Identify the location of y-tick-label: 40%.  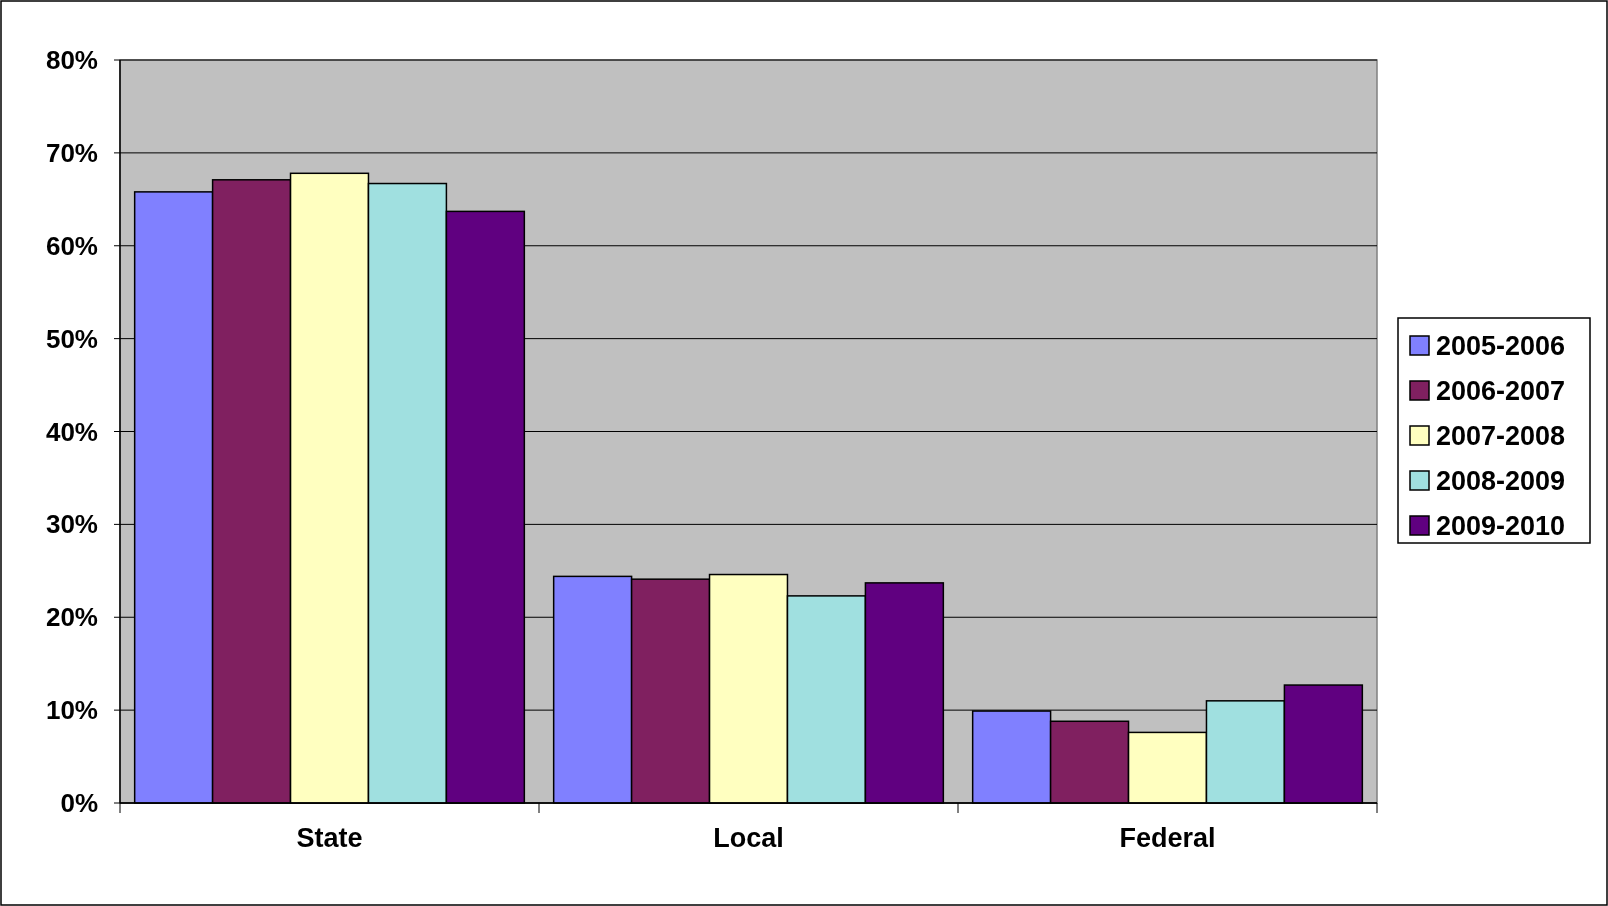
(71, 431).